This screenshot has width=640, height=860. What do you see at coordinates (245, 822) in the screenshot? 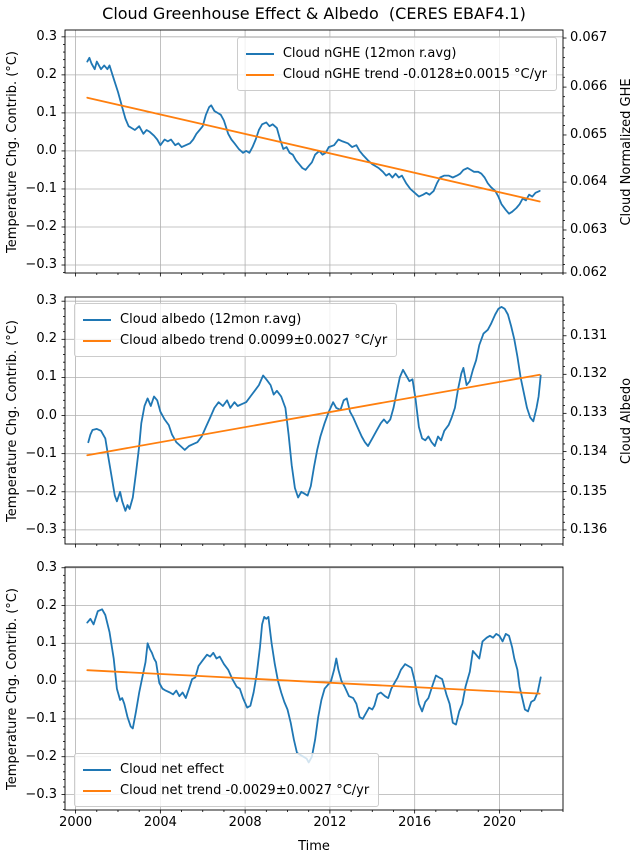
I see `x-tick-label: 2008` at bounding box center [245, 822].